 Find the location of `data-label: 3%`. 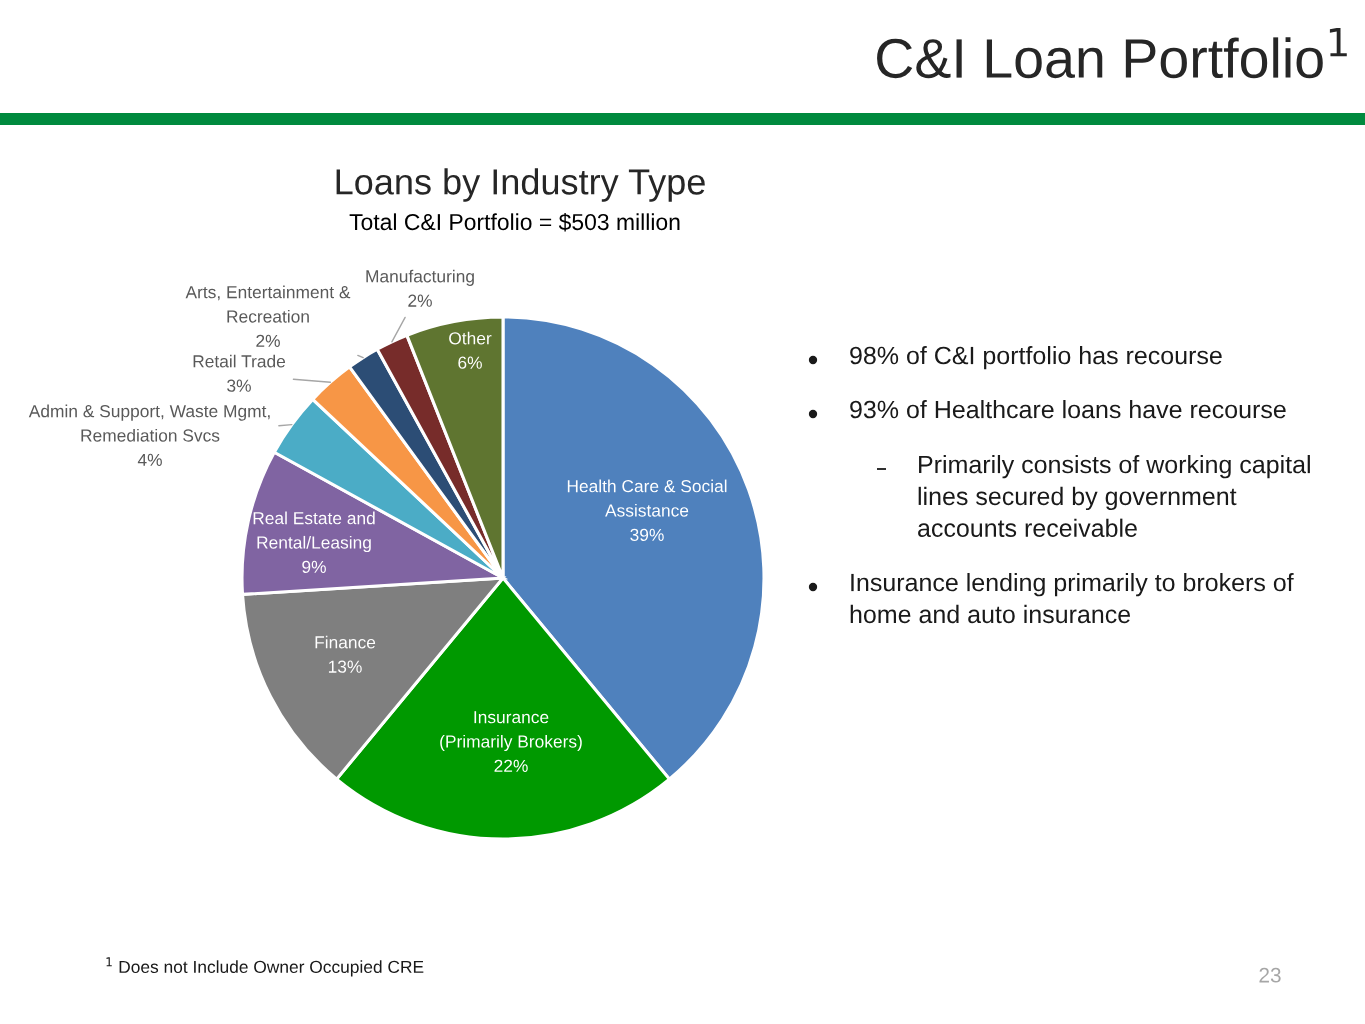

data-label: 3% is located at coordinates (239, 385).